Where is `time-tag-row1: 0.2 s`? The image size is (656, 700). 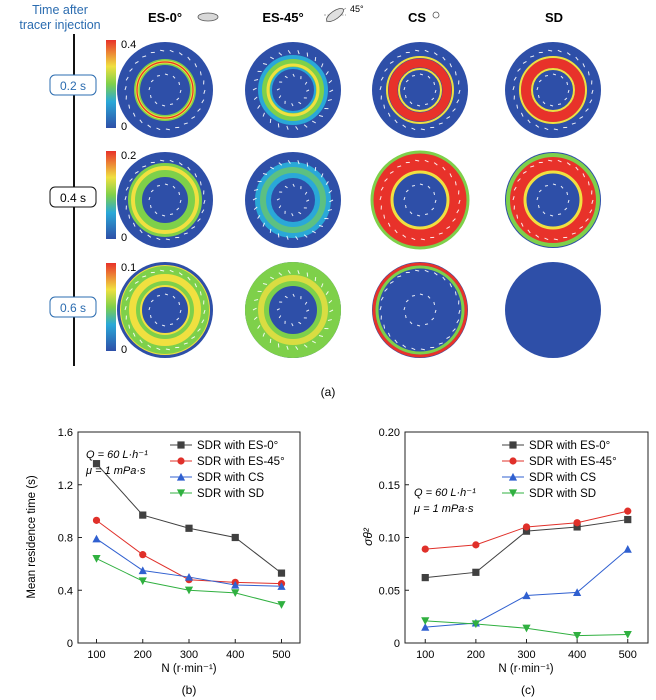
time-tag-row1: 0.2 s is located at coordinates (73, 85).